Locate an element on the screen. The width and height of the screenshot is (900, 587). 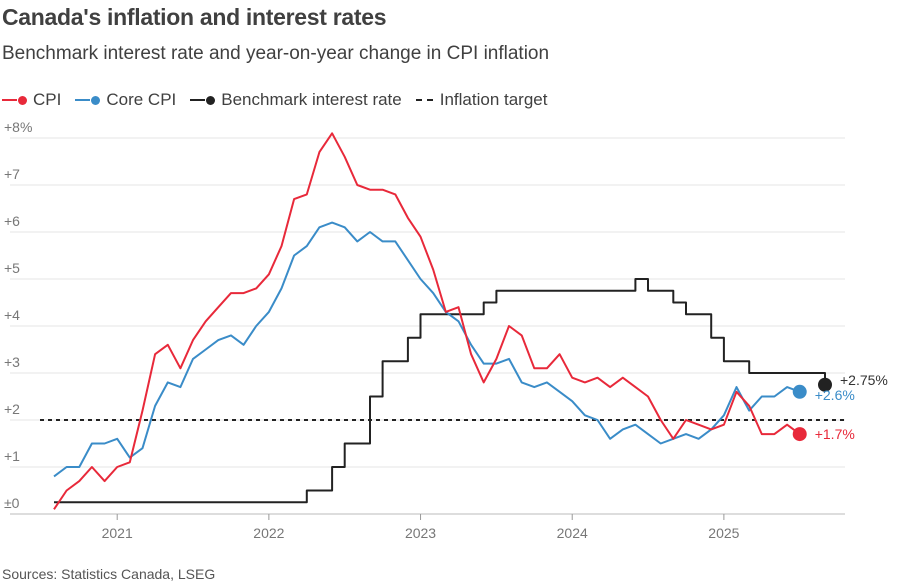
legend-rate-dot is located at coordinates (211, 100).